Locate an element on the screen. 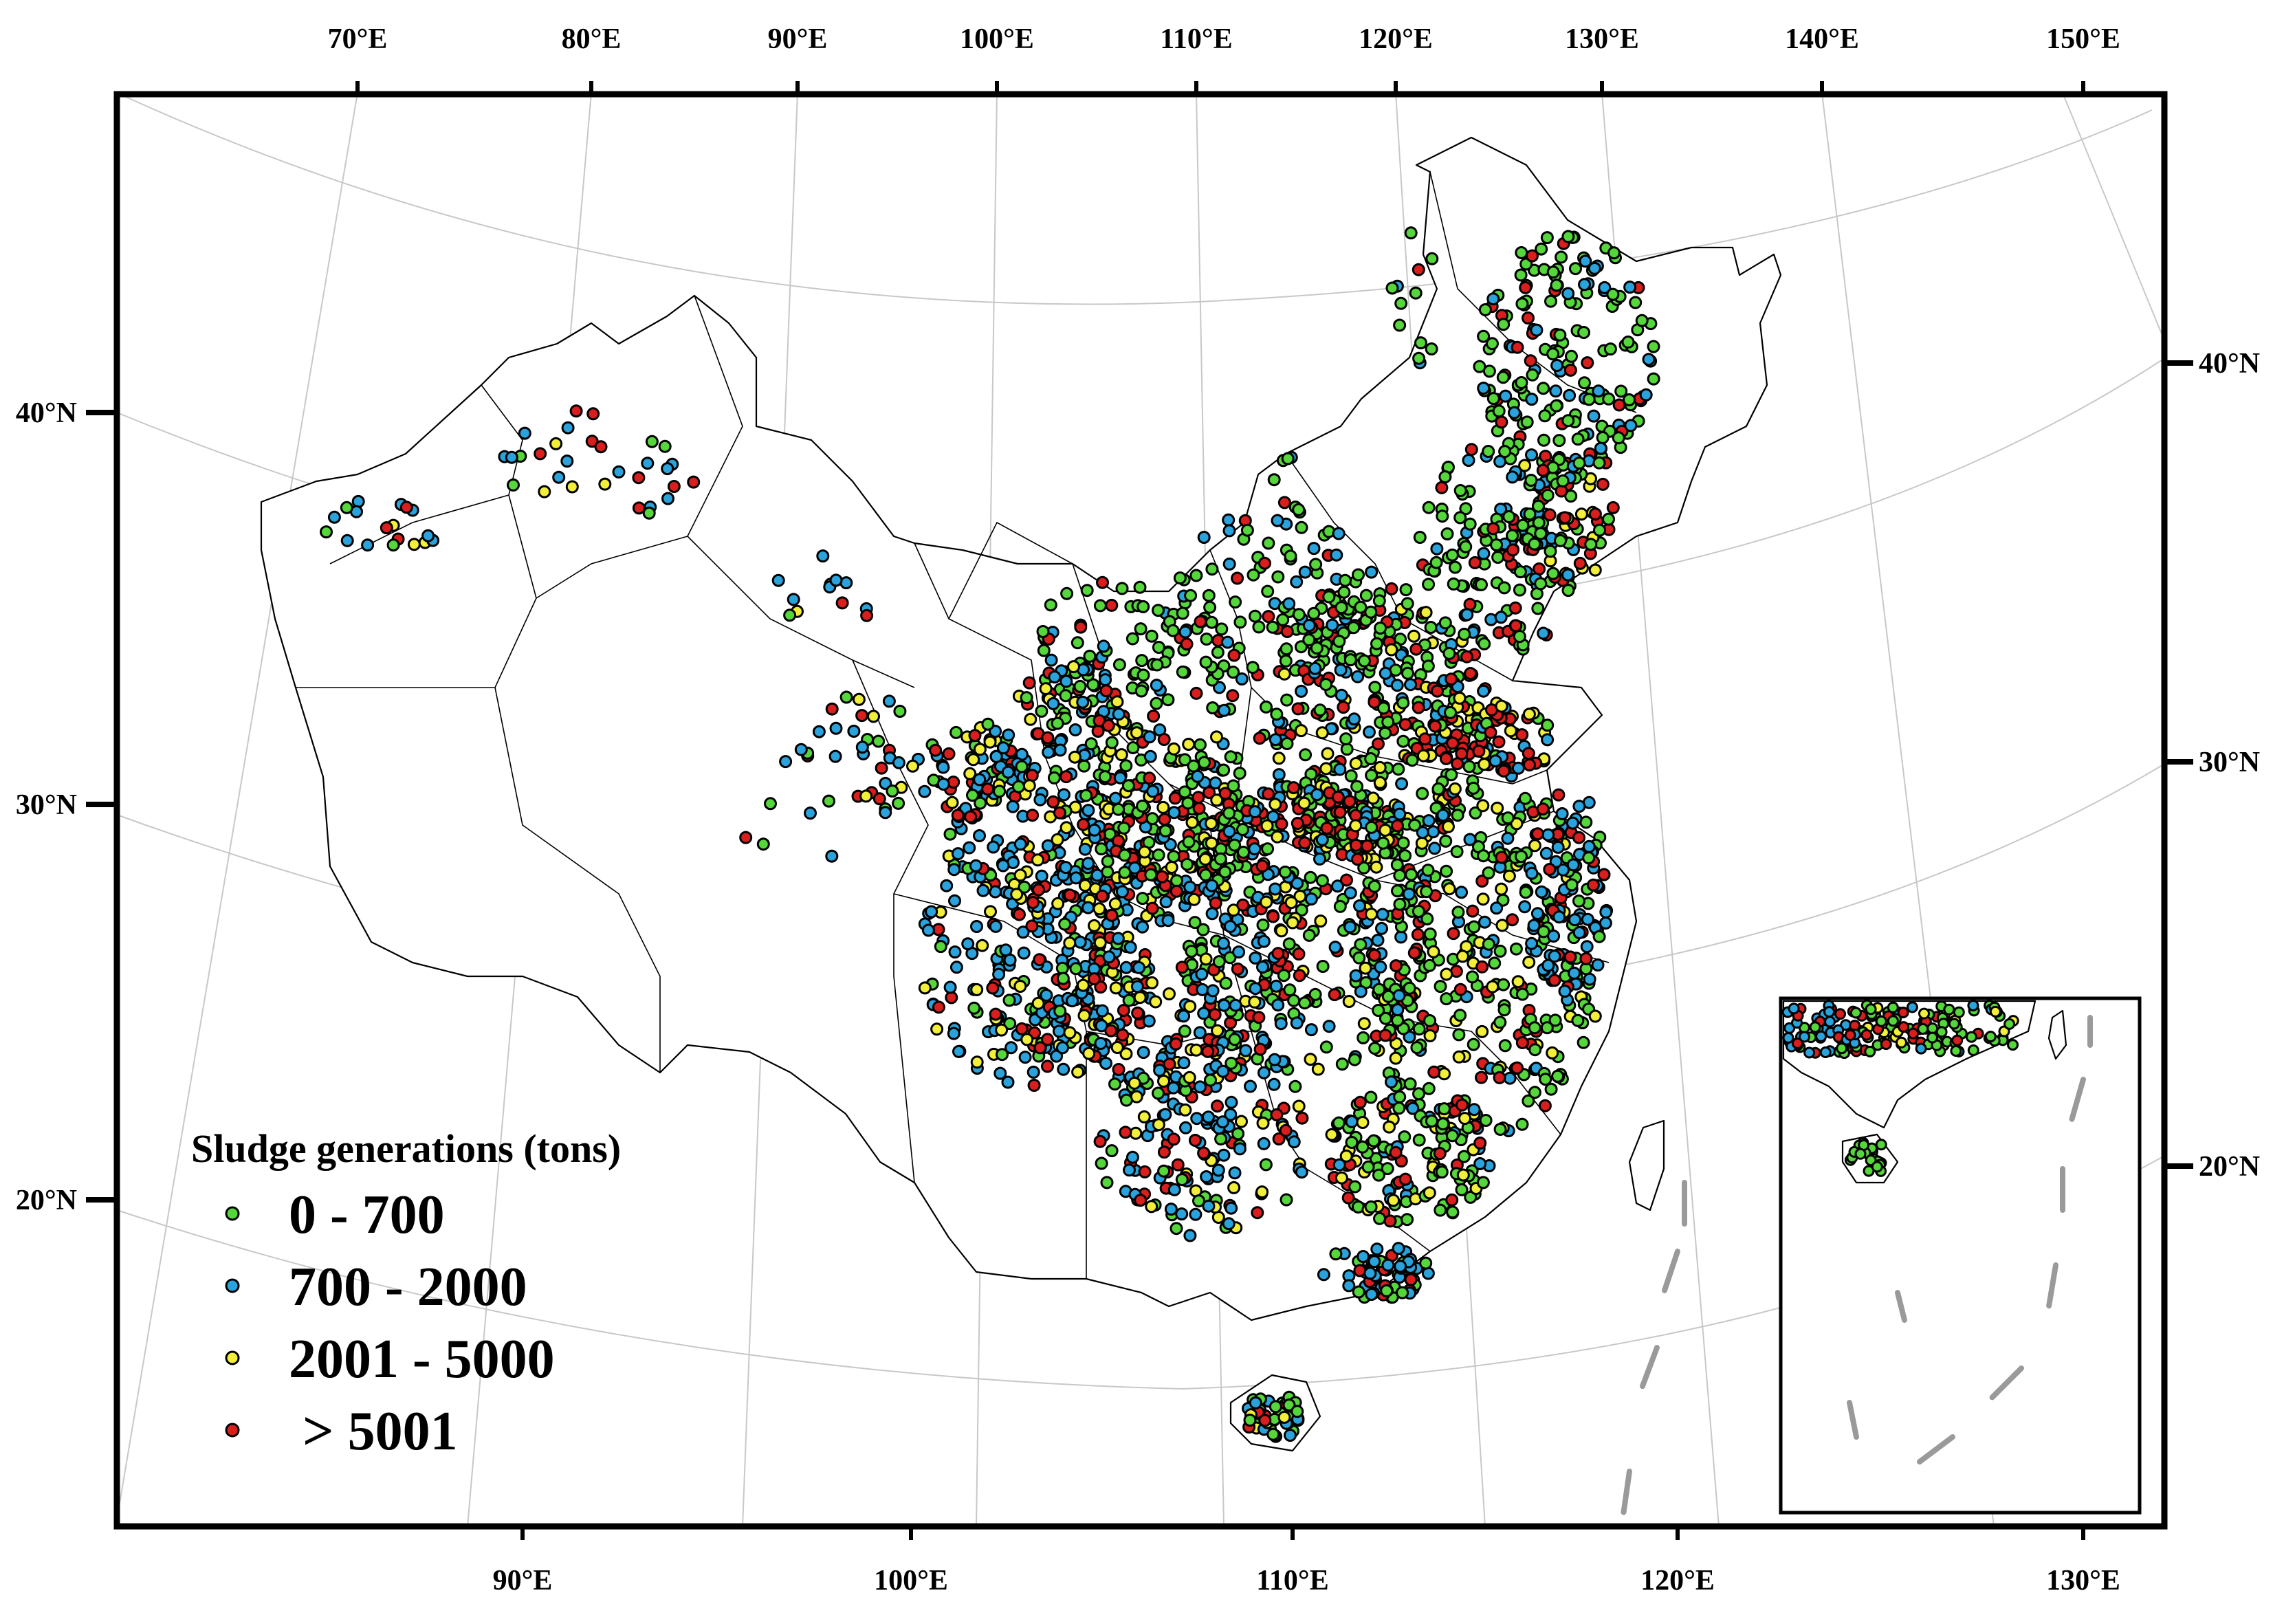  south-china-sea-inset is located at coordinates (1960, 1255).